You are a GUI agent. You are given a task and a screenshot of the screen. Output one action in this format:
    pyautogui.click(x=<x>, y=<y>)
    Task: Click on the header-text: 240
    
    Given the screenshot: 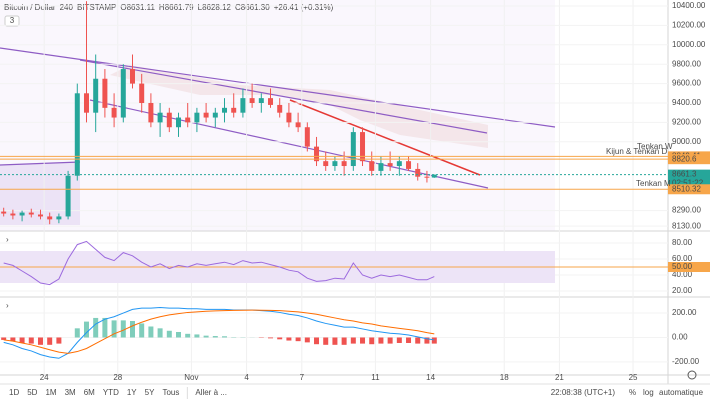 What is the action you would take?
    pyautogui.click(x=67, y=7)
    